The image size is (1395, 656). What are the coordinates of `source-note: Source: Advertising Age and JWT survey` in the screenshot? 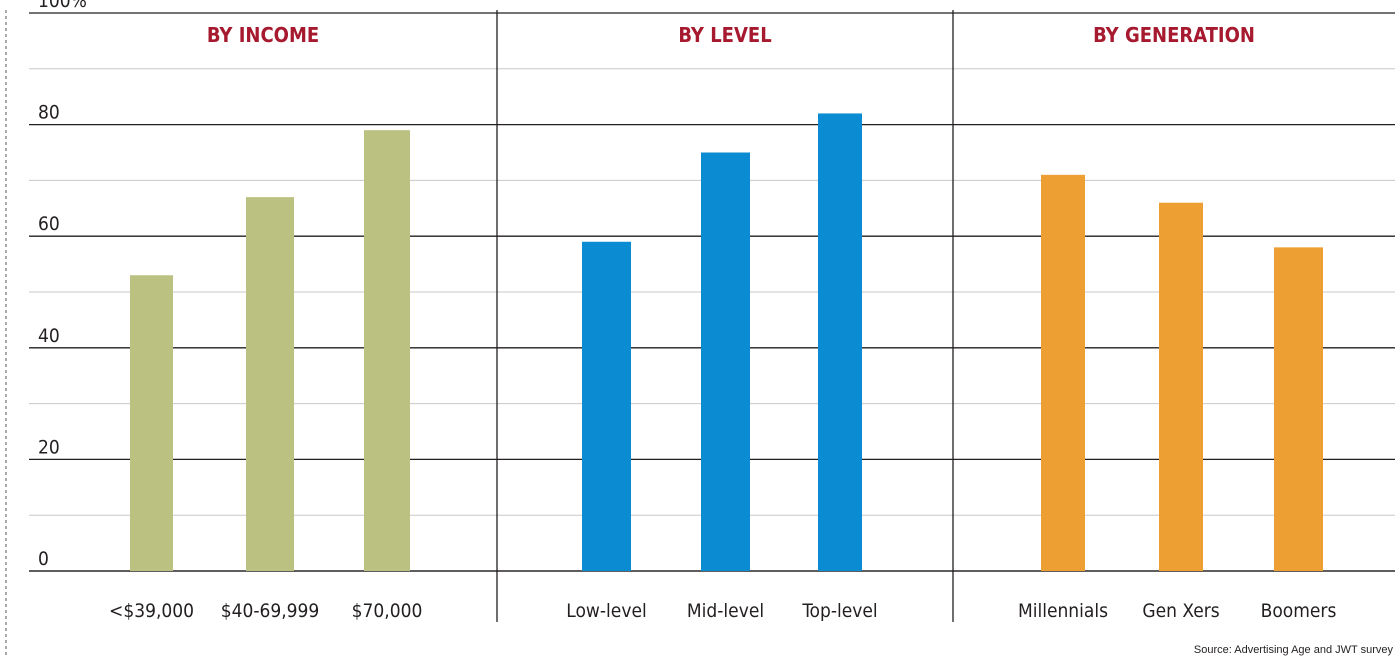 It's located at (1294, 650).